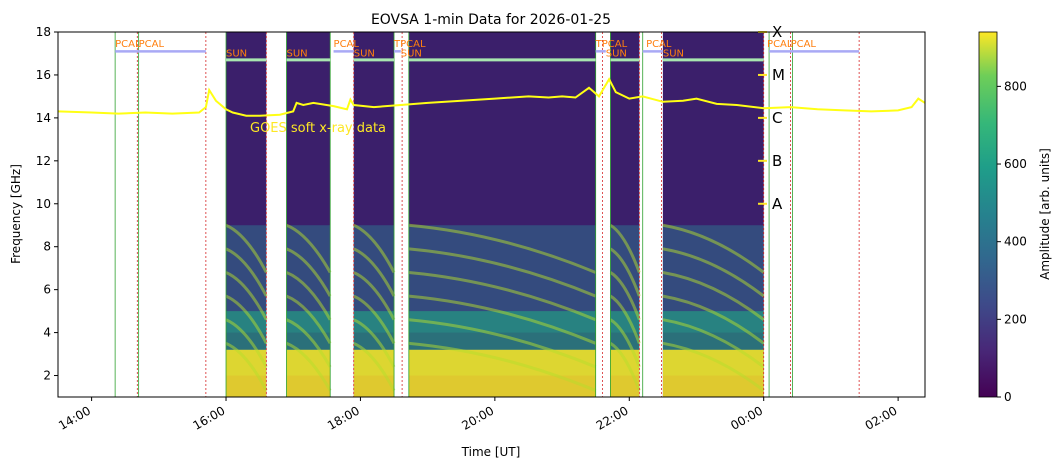  Describe the element at coordinates (411, 54) in the screenshot. I see `scan-label-7: SUN` at that location.